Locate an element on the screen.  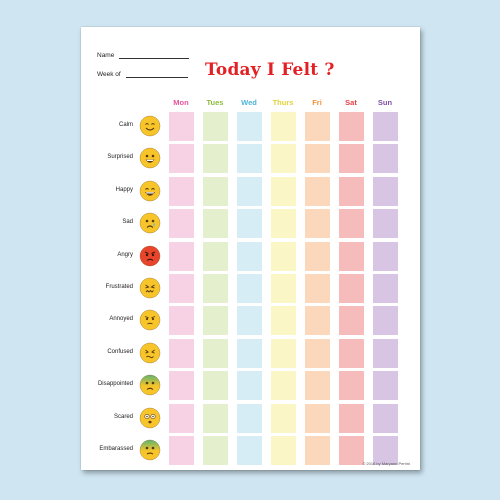
checkbox-frustrated-sat is located at coordinates (351, 288).